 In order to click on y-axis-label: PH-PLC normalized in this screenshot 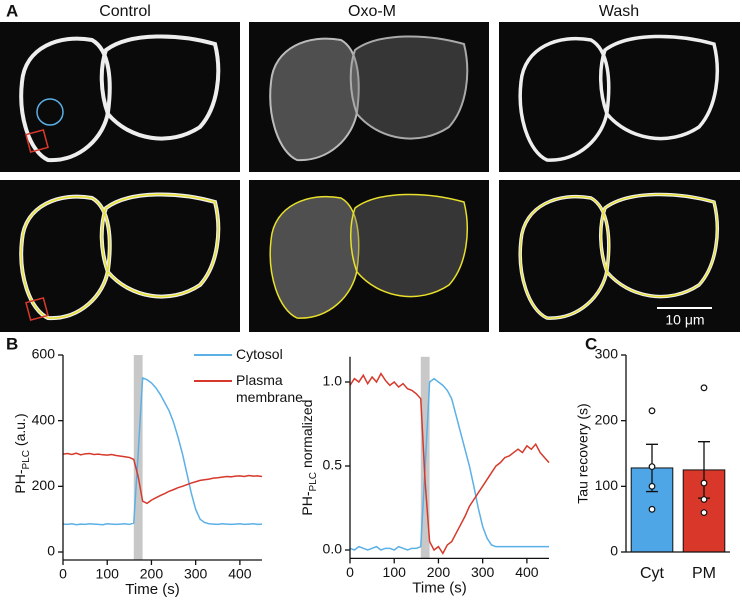, I will do `click(309, 458)`.